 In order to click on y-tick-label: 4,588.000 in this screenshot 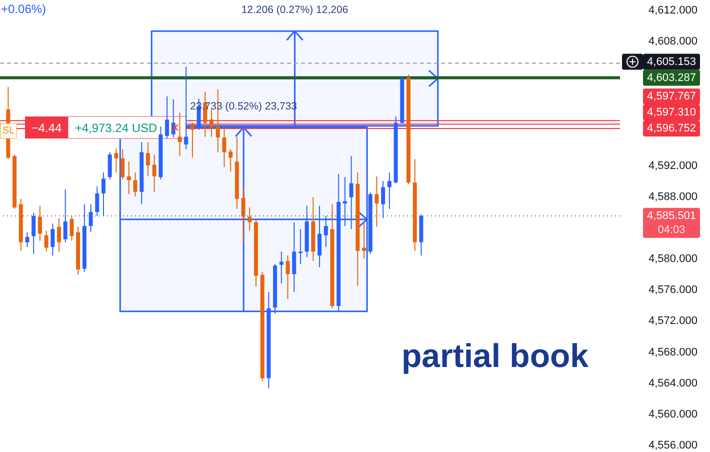, I will do `click(673, 196)`.